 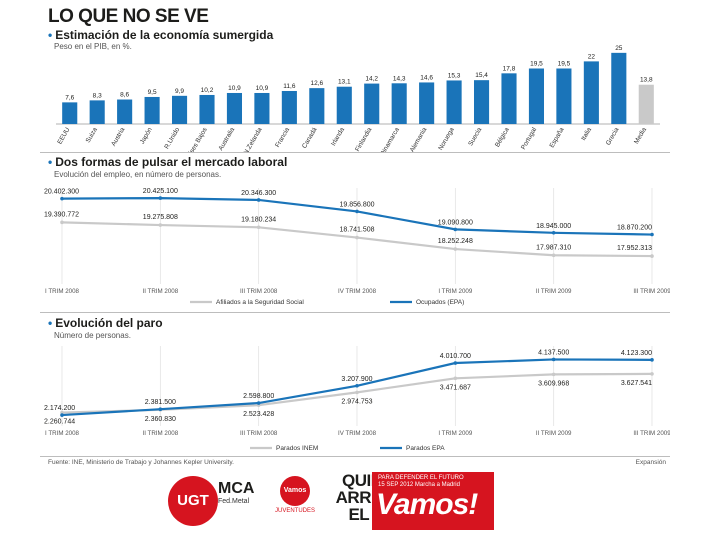 I want to click on data-label: 17.987.310, so click(x=553, y=247).